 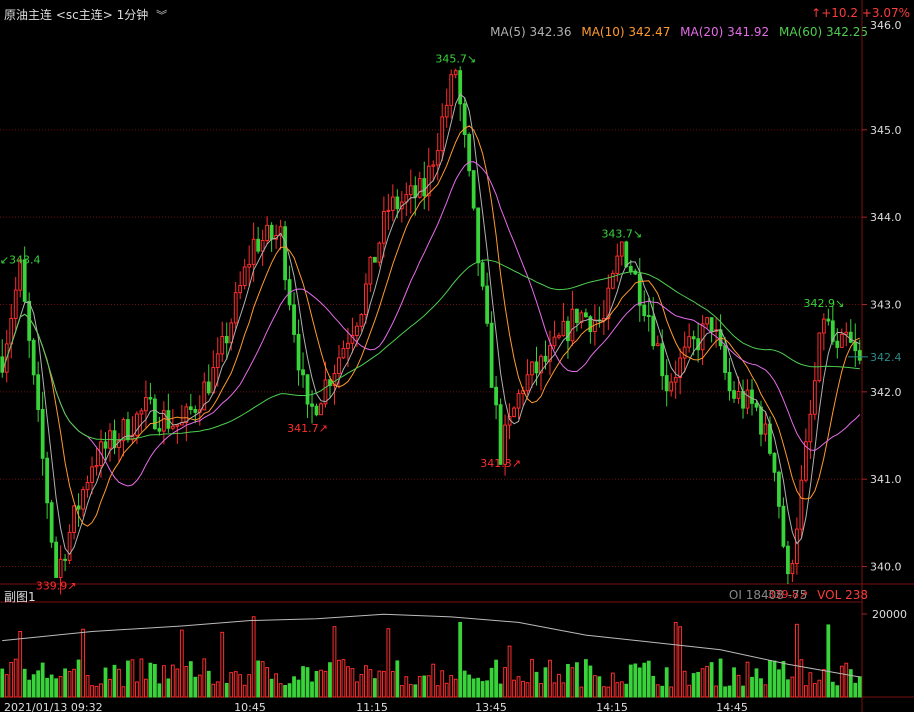 What do you see at coordinates (307, 428) in the screenshot?
I see `extreme-annotation: 341.7↗` at bounding box center [307, 428].